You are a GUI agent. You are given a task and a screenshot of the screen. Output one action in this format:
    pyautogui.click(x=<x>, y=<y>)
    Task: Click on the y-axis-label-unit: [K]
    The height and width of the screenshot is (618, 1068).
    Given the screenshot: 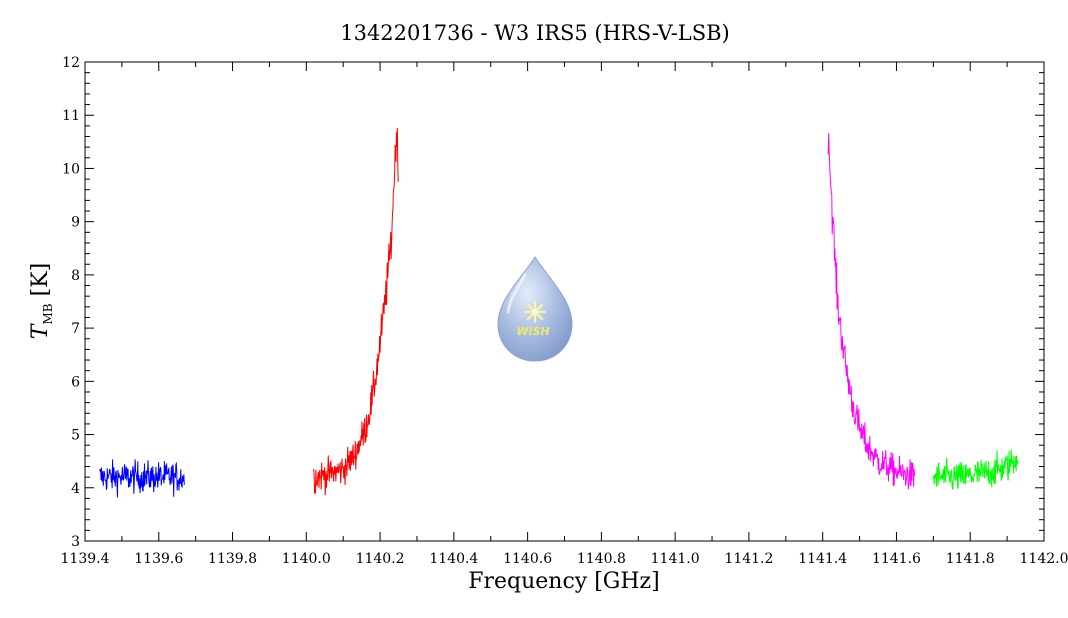 What is the action you would take?
    pyautogui.click(x=40, y=283)
    